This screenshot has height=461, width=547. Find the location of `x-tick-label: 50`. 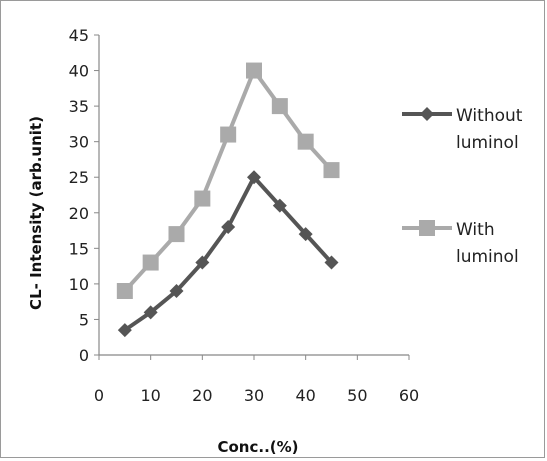

x-tick-label: 50 is located at coordinates (357, 395).